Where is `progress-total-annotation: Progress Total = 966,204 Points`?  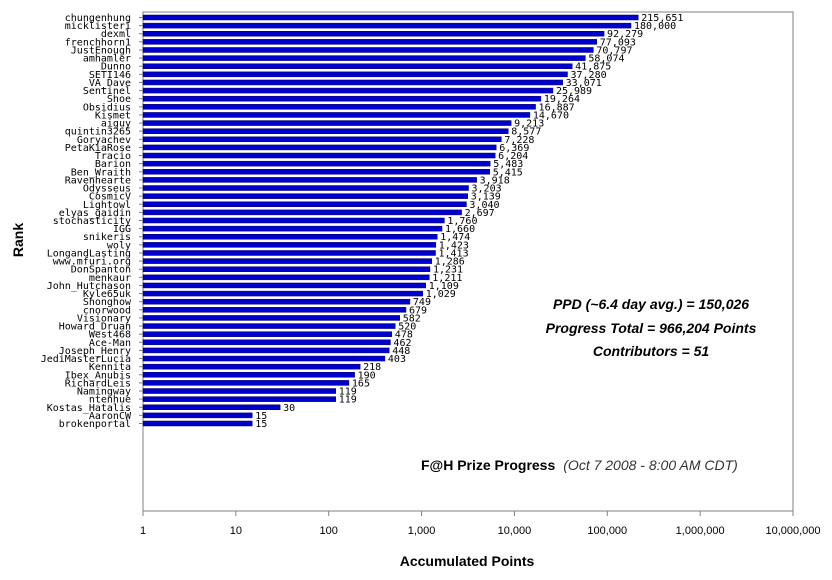 progress-total-annotation: Progress Total = 966,204 Points is located at coordinates (651, 328).